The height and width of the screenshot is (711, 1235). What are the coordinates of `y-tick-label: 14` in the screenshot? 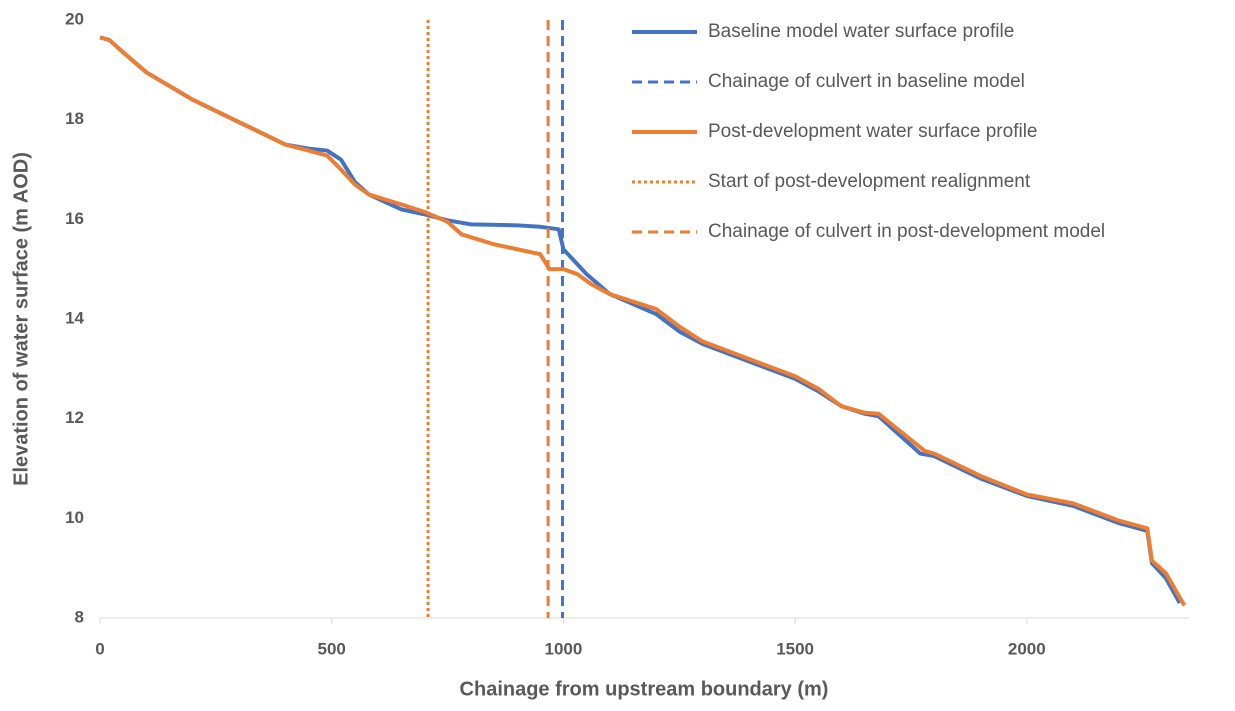 It's located at (74, 317).